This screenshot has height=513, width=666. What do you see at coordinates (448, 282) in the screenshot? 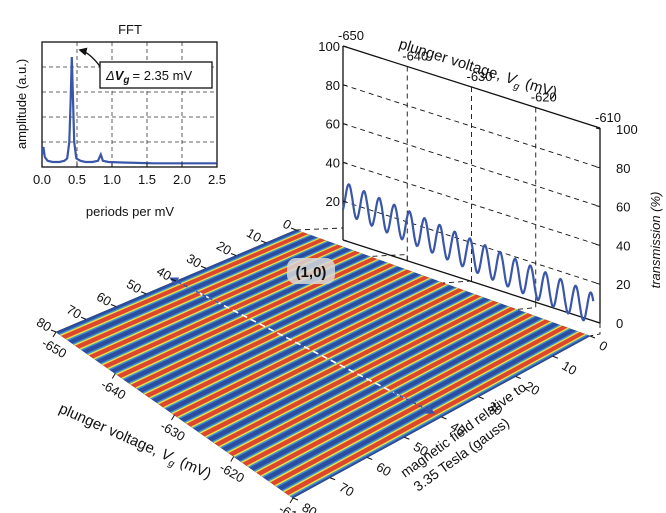
I see `projection-lines` at bounding box center [448, 282].